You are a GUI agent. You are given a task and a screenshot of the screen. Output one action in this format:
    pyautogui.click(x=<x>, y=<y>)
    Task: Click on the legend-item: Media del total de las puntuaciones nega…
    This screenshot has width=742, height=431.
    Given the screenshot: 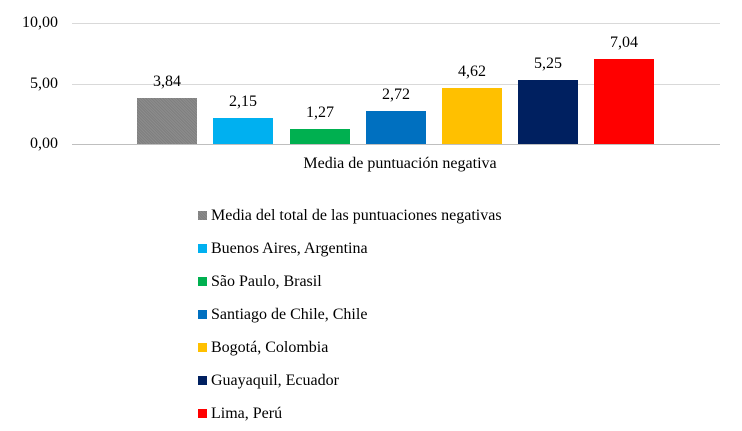 What is the action you would take?
    pyautogui.click(x=350, y=215)
    